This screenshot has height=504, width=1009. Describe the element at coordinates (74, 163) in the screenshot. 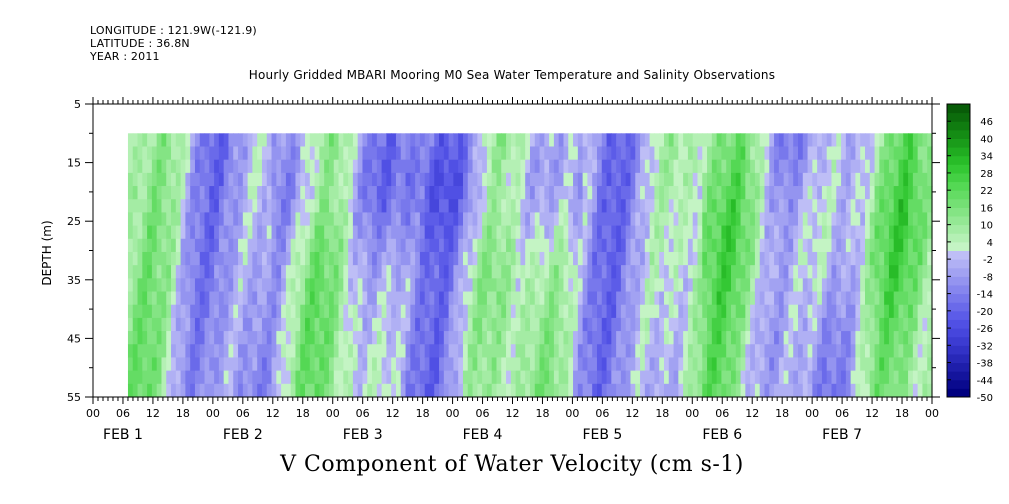

I see `y-tick-label: 15` at that location.